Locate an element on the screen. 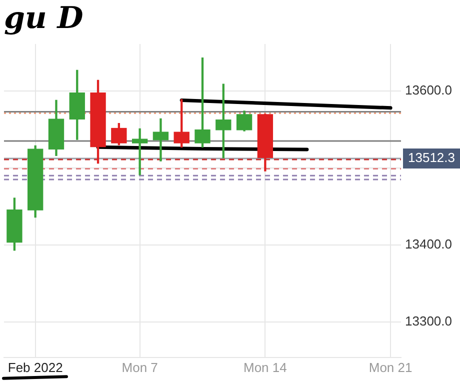 The height and width of the screenshot is (385, 460). y-tick-label: 13600.0 is located at coordinates (428, 90).